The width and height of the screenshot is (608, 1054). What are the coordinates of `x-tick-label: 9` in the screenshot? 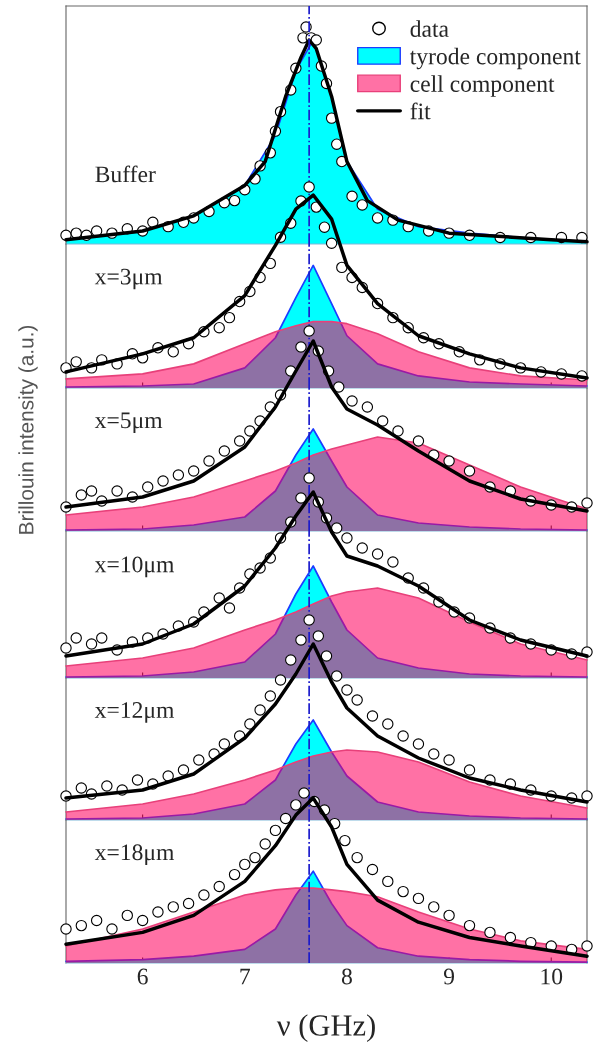 It's located at (449, 976).